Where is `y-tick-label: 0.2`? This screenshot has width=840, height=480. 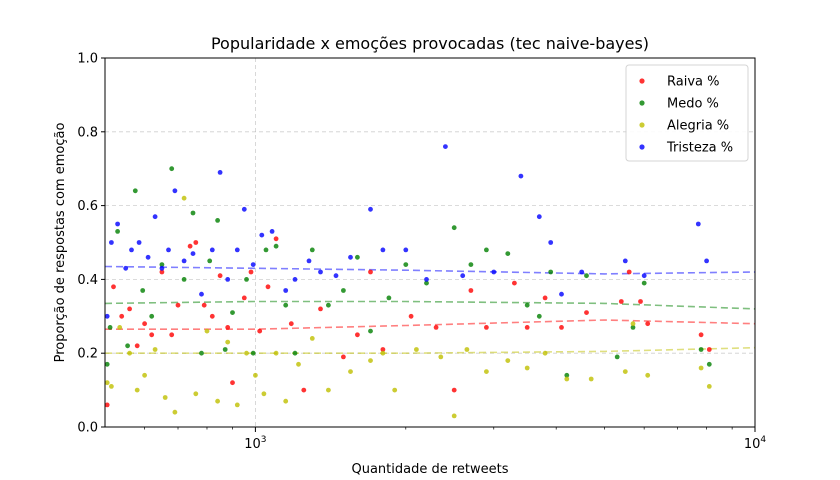 y-tick-label: 0.2 is located at coordinates (87, 354).